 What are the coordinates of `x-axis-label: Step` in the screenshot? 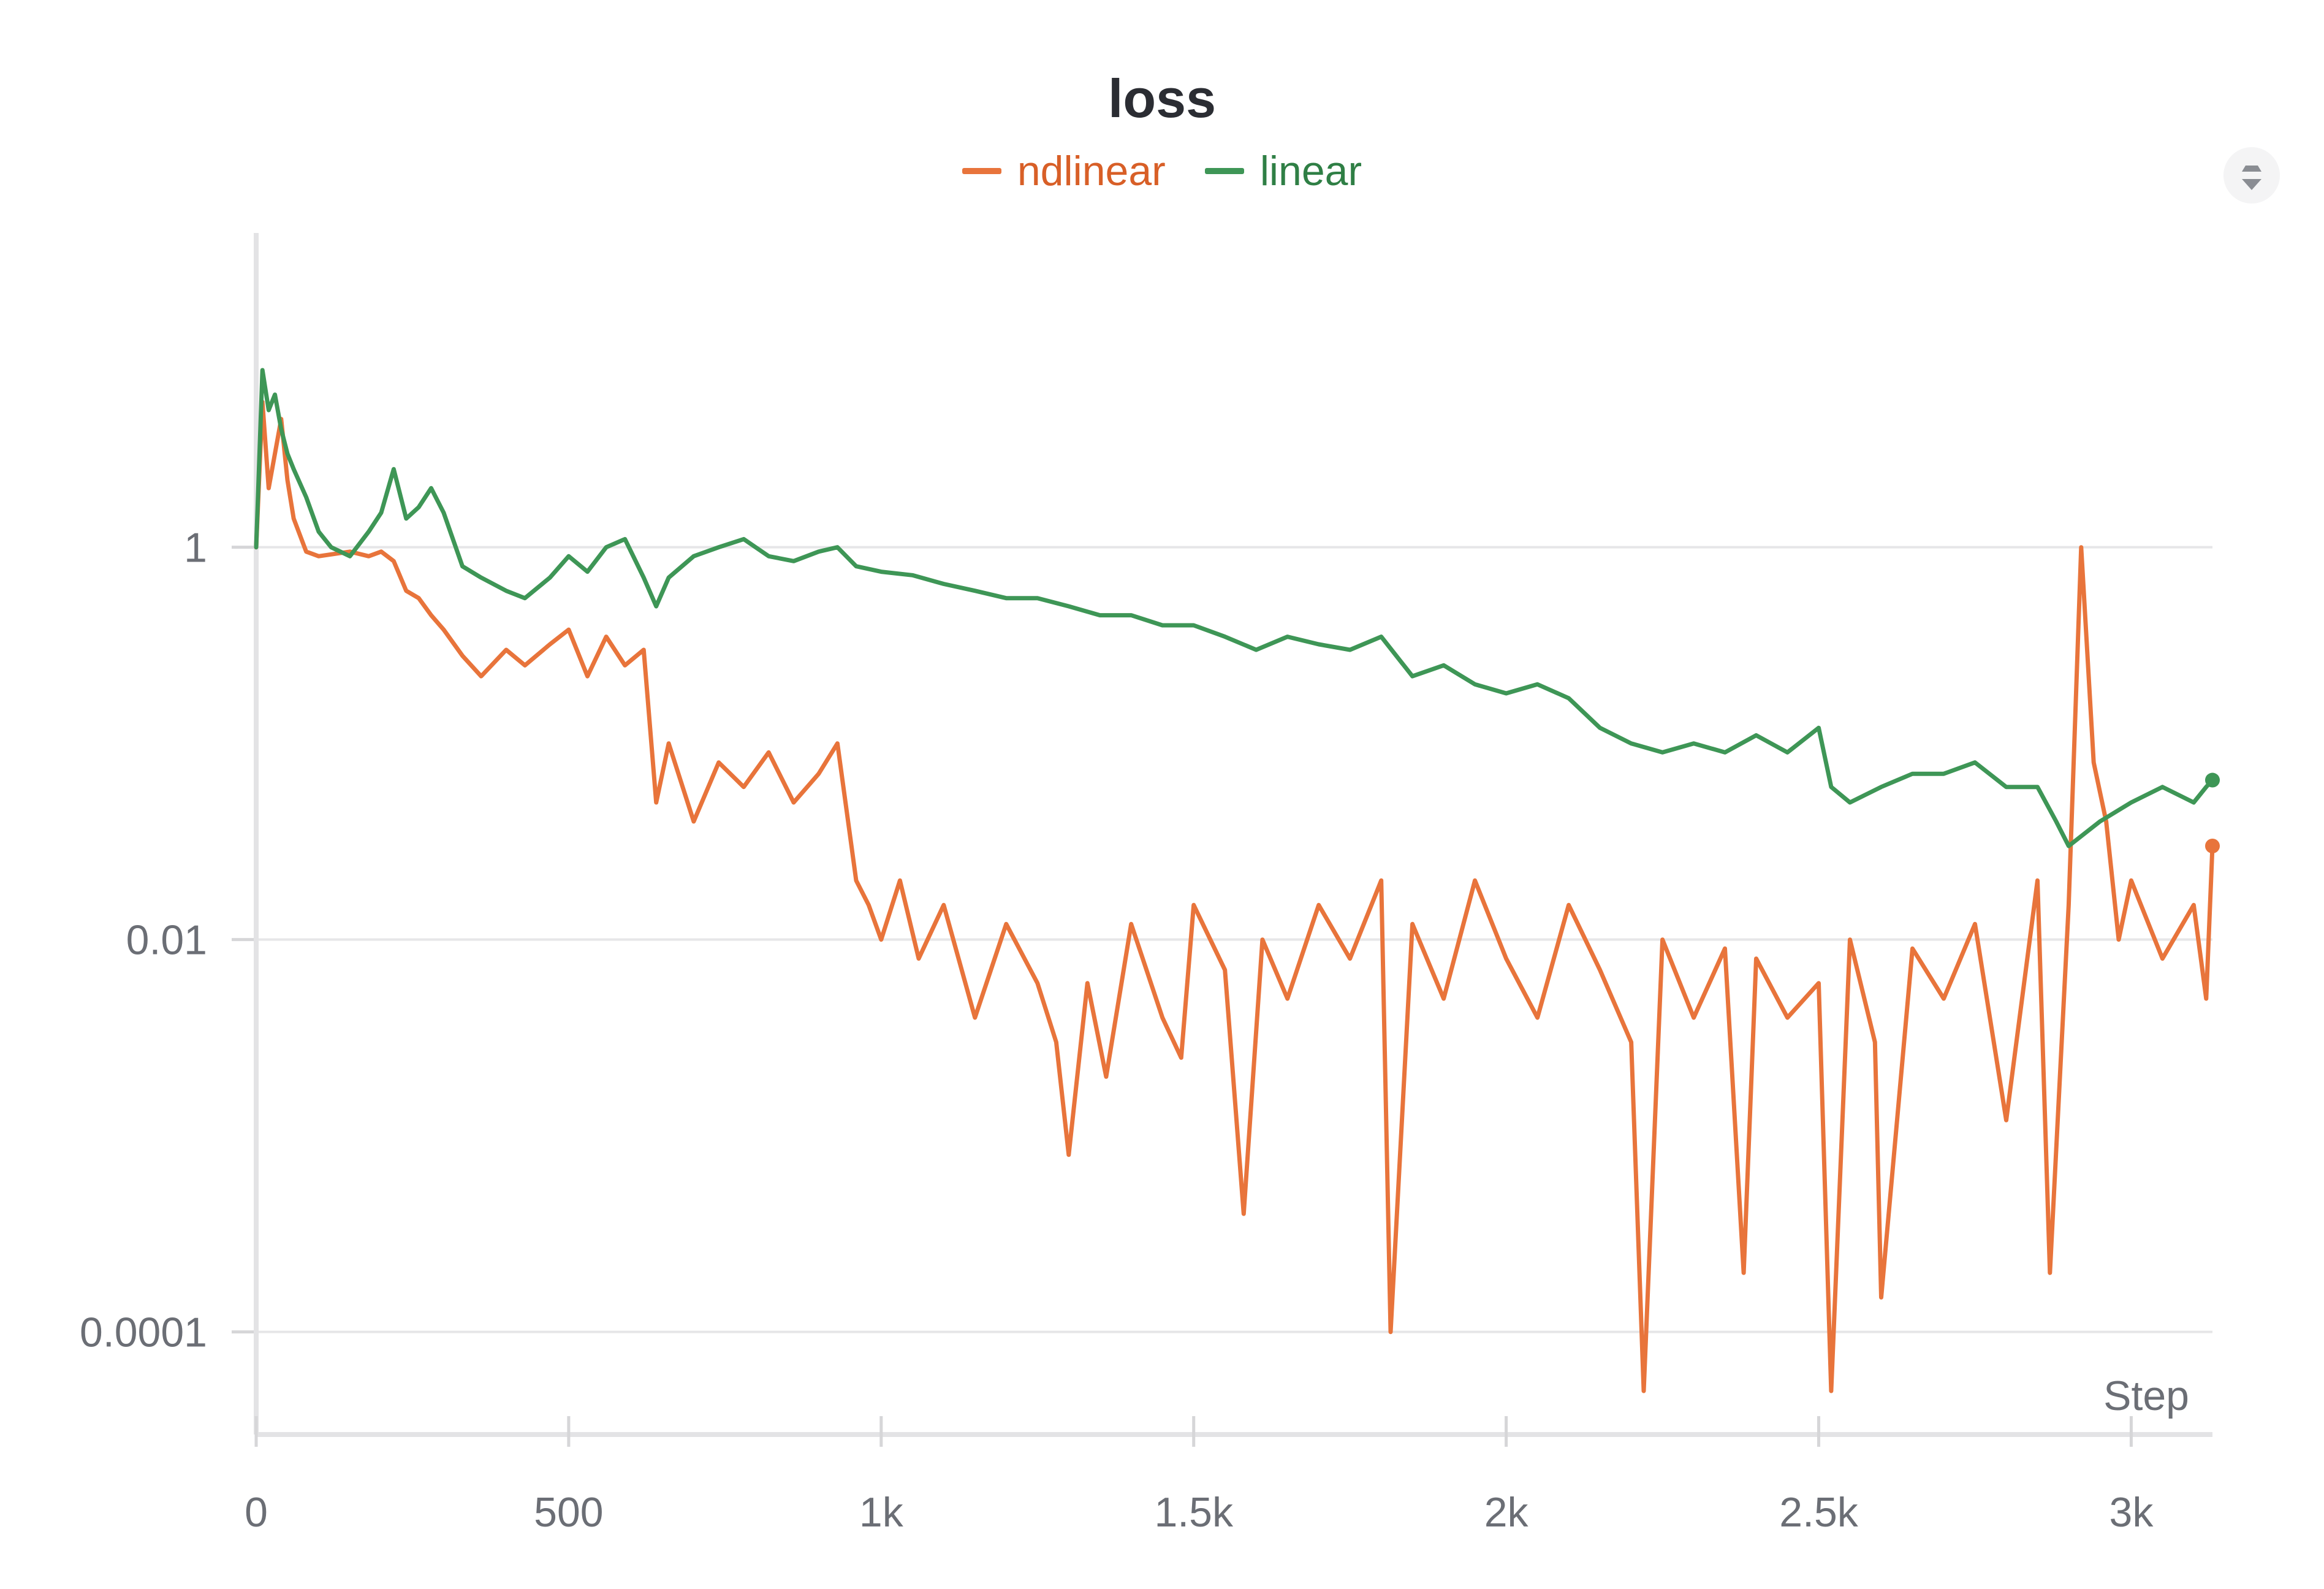 It's located at (2146, 1396).